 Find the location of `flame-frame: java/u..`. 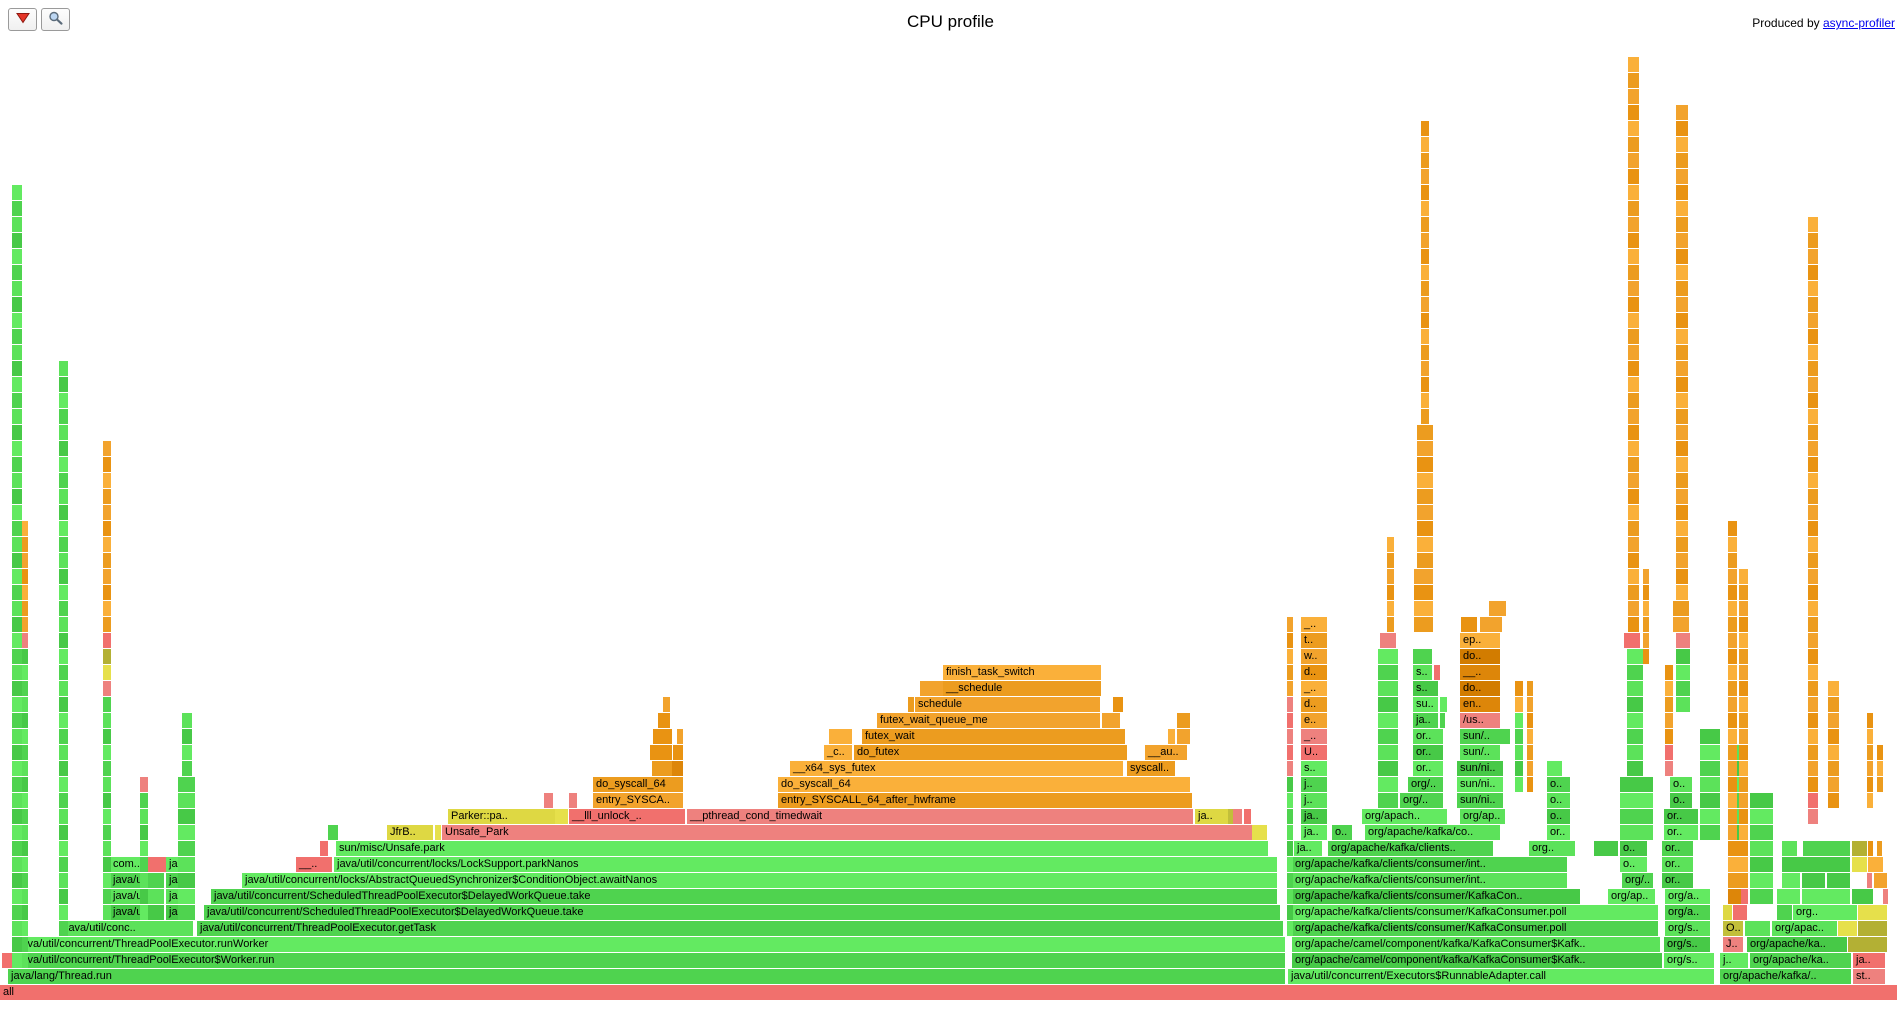

flame-frame: java/u.. is located at coordinates (137, 880).